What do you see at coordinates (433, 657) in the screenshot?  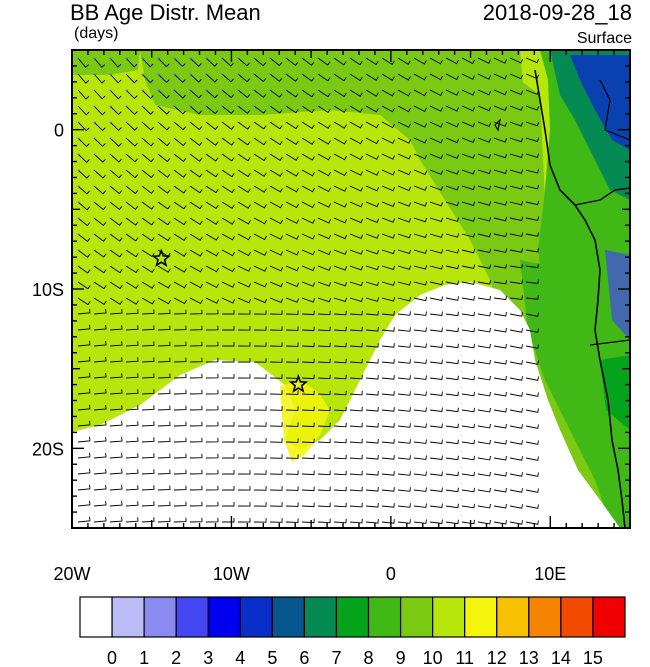 I see `colorbar-label: 10` at bounding box center [433, 657].